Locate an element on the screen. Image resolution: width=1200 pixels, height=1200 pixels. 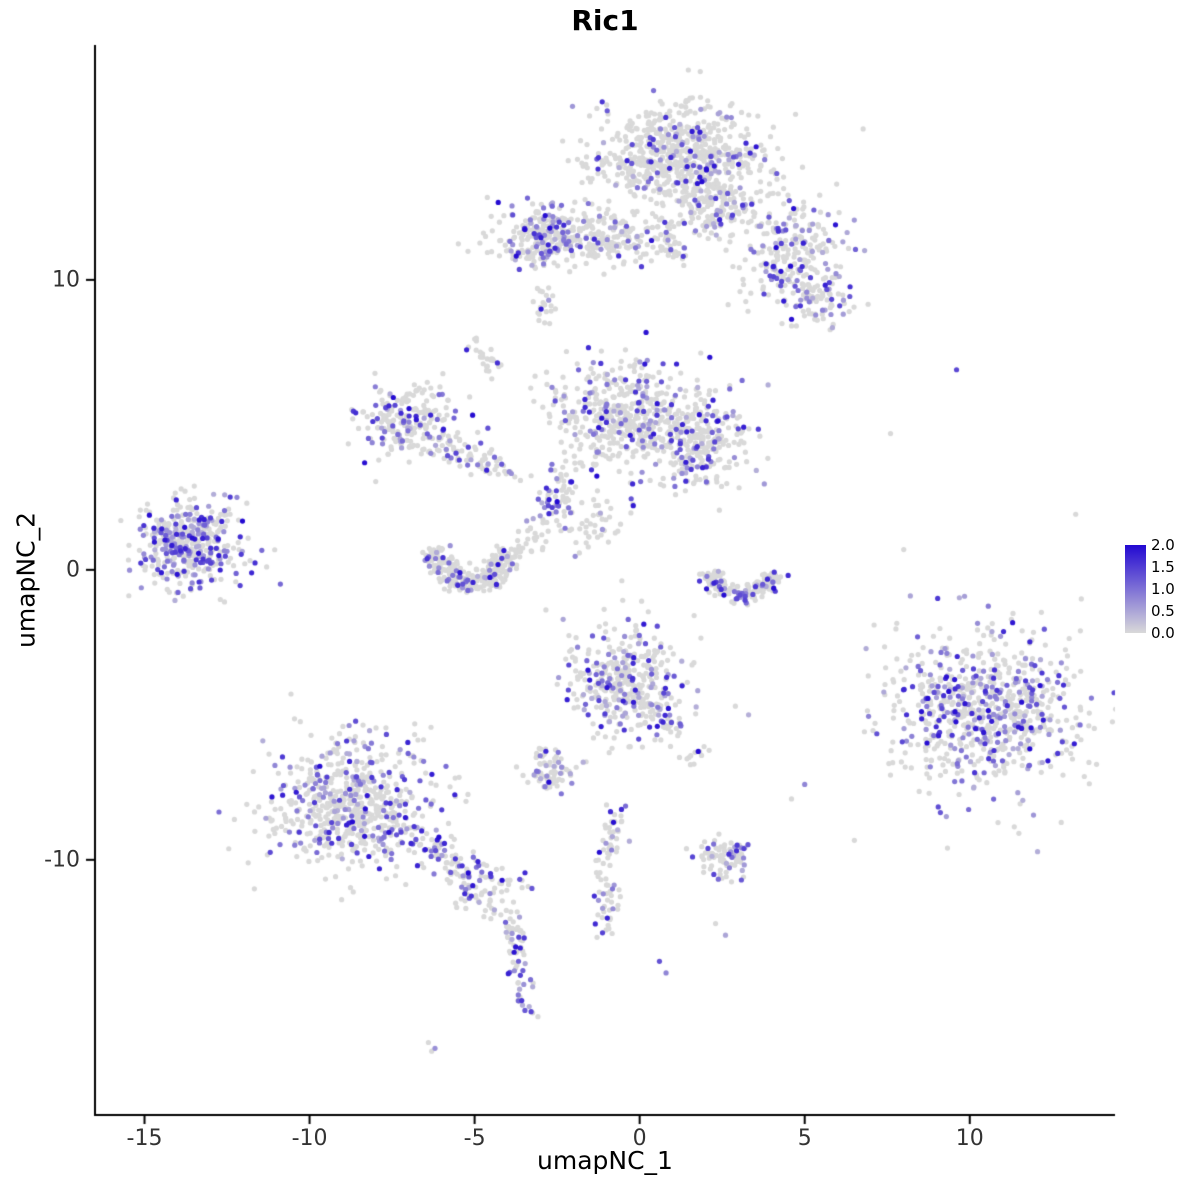
plot-title: Ric1 is located at coordinates (605, 20).